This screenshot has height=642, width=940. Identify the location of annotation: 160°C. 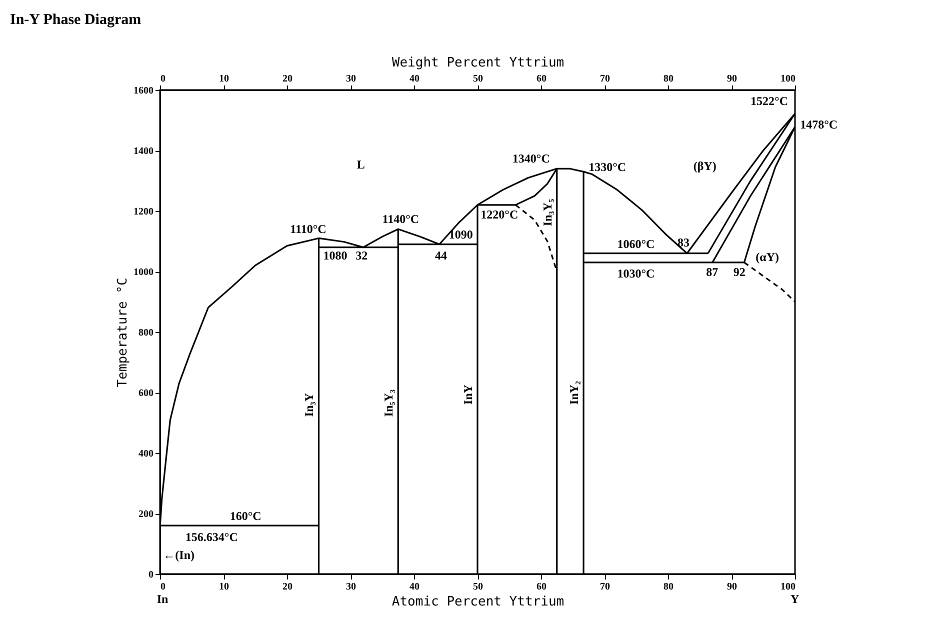
(246, 516).